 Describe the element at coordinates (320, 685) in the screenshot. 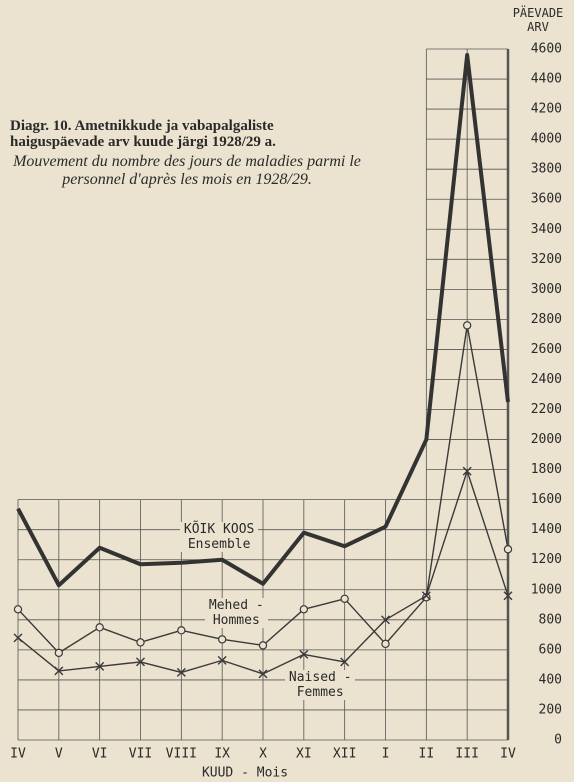

I see `series-label: Naised - Femmes` at that location.